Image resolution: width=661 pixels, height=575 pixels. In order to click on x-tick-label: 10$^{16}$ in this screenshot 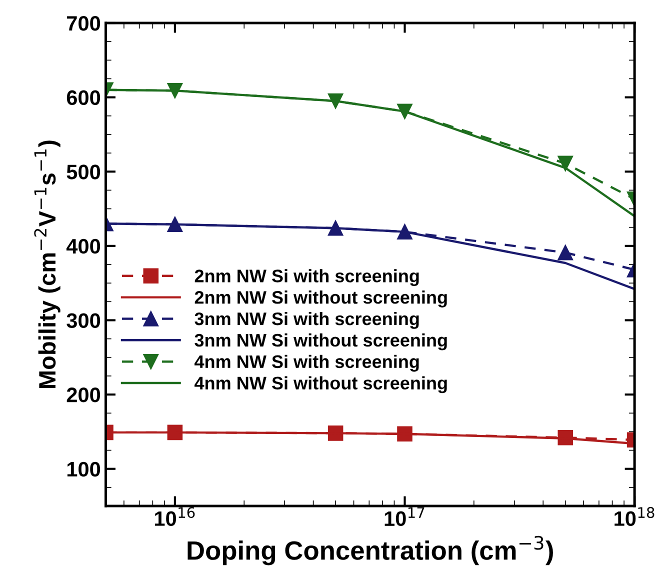, I will do `click(175, 516)`.